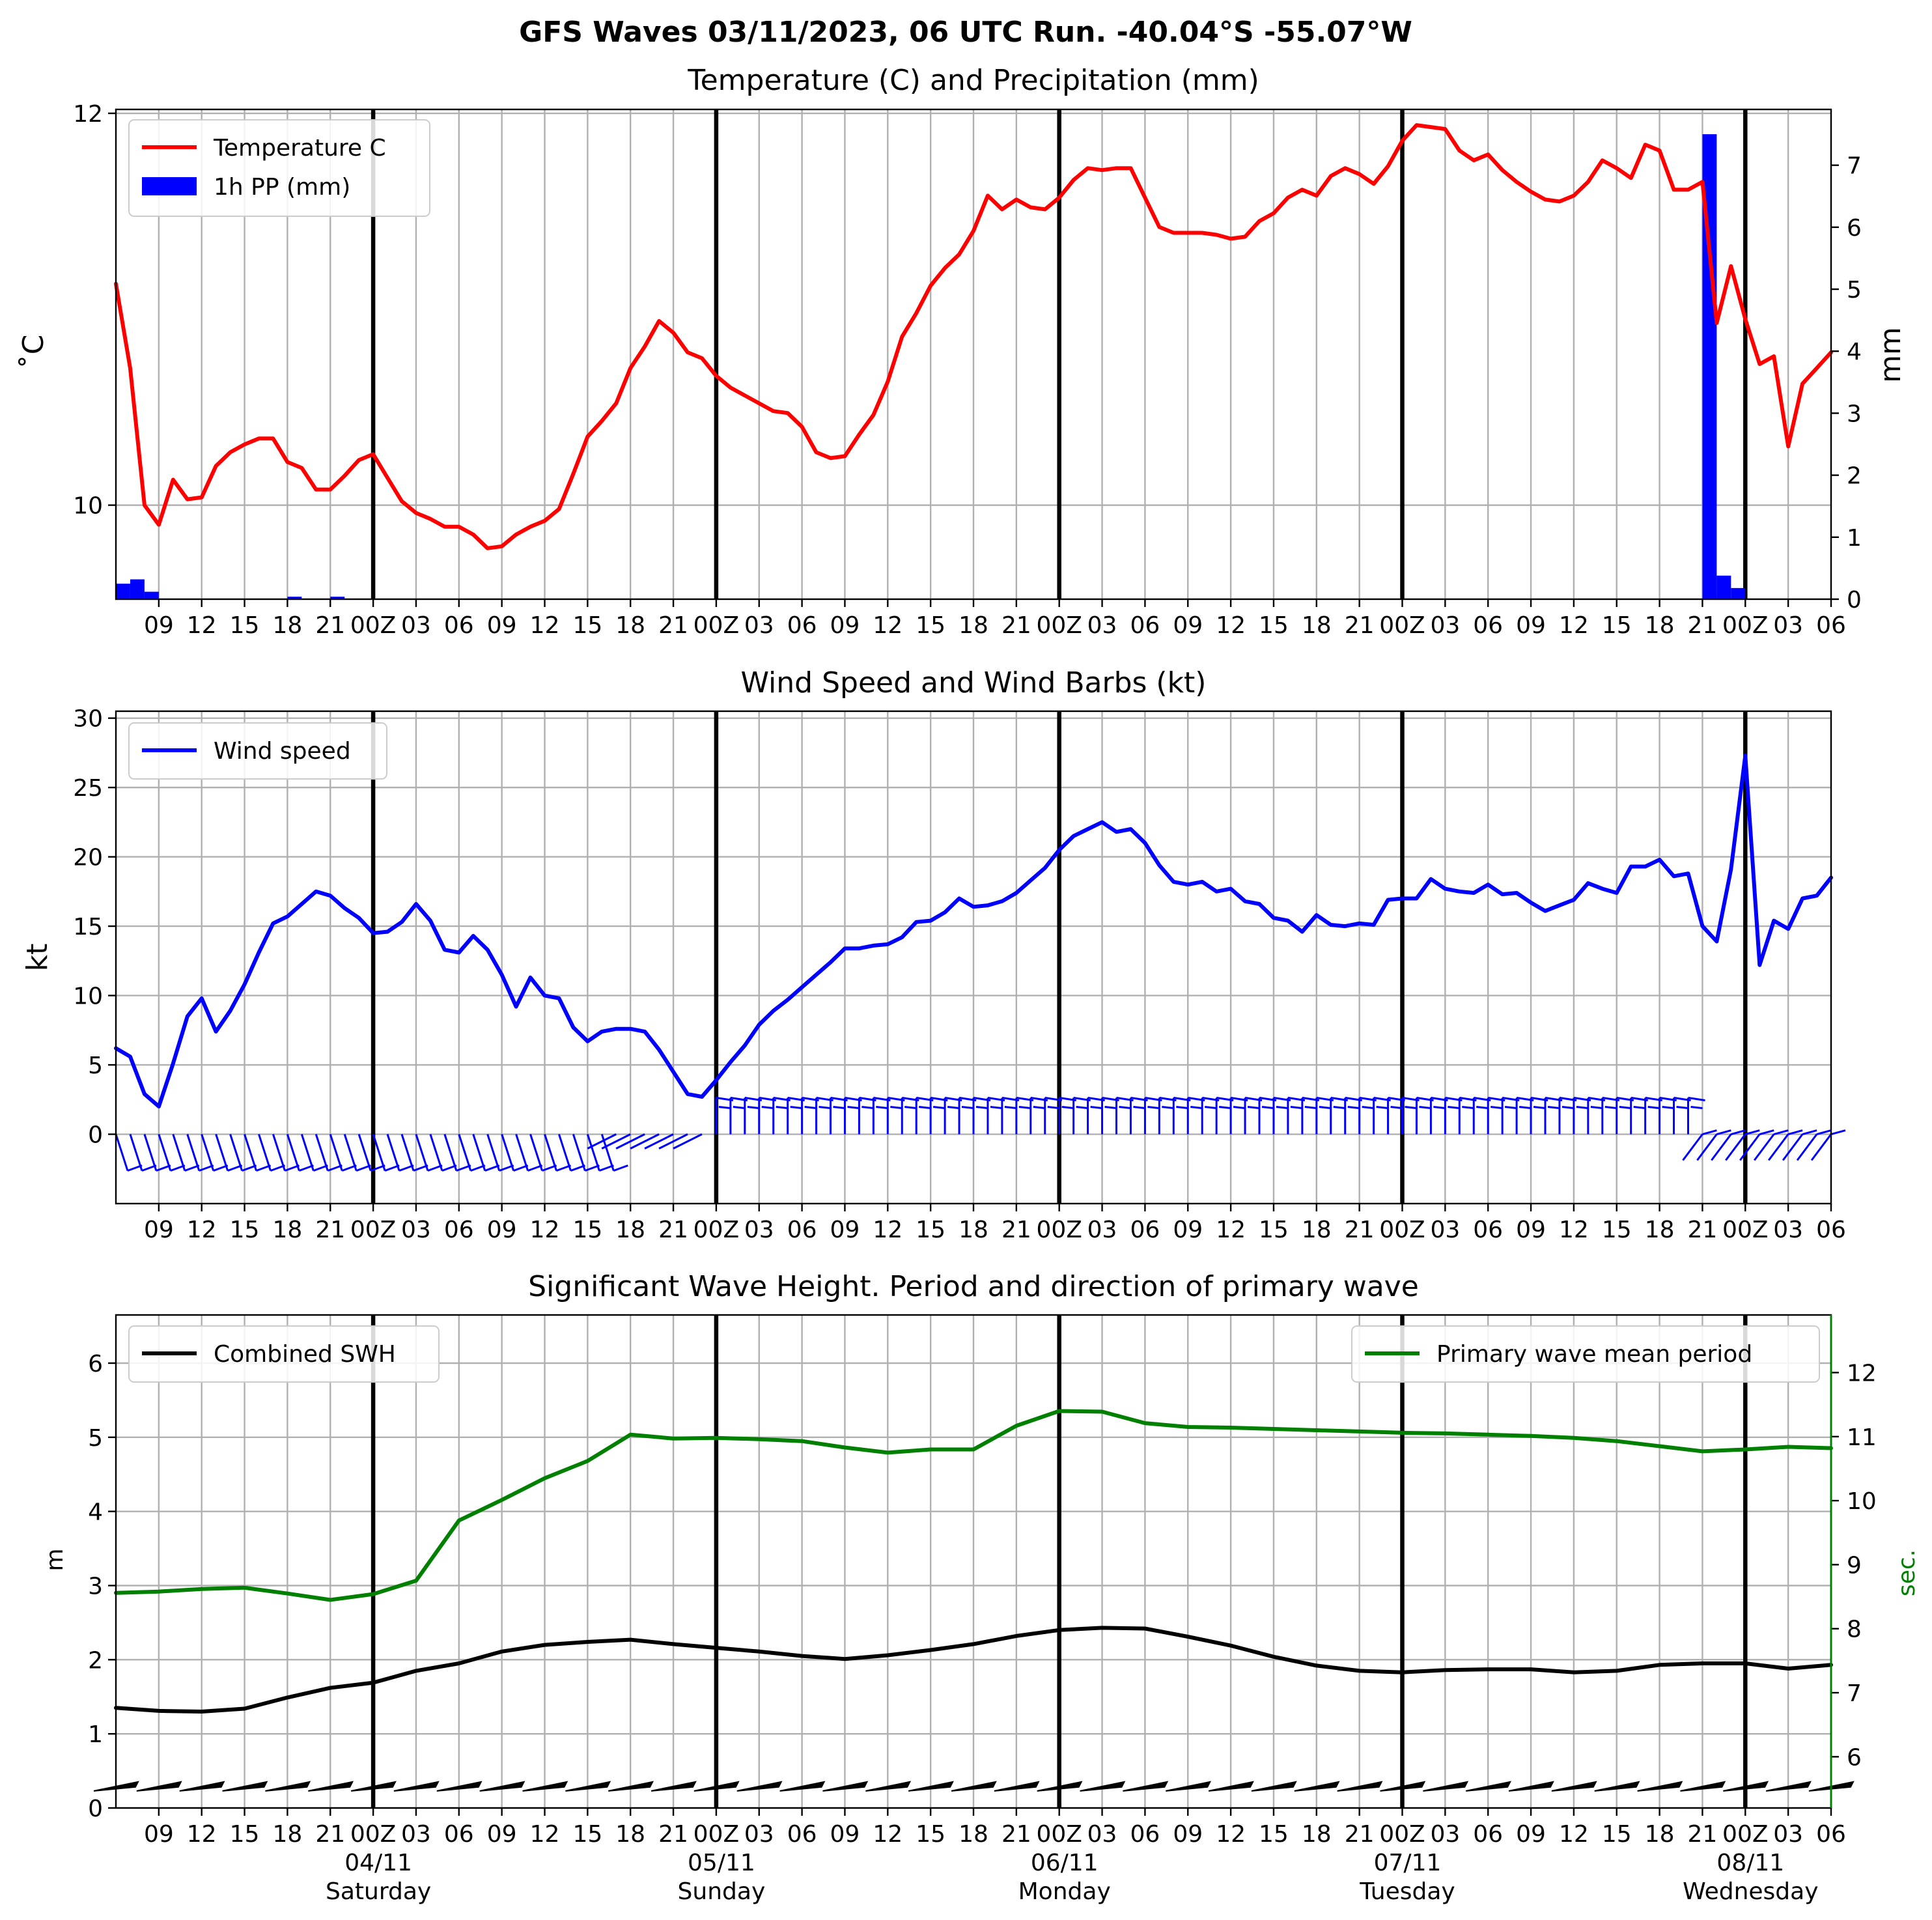 The height and width of the screenshot is (1920, 1932). I want to click on legend: Combined SWH, so click(284, 1354).